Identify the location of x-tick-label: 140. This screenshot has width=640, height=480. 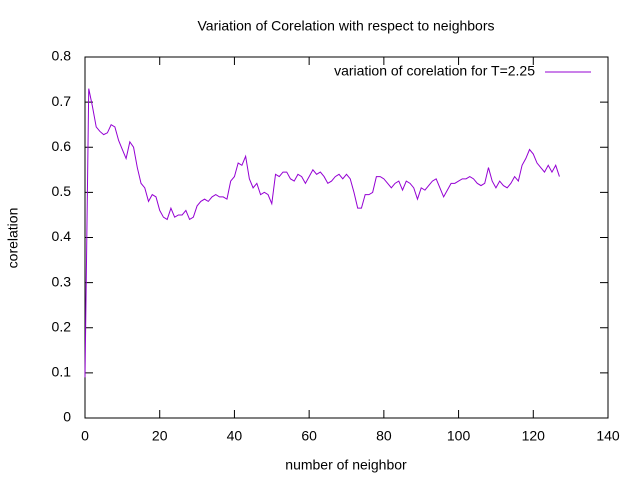
(608, 436).